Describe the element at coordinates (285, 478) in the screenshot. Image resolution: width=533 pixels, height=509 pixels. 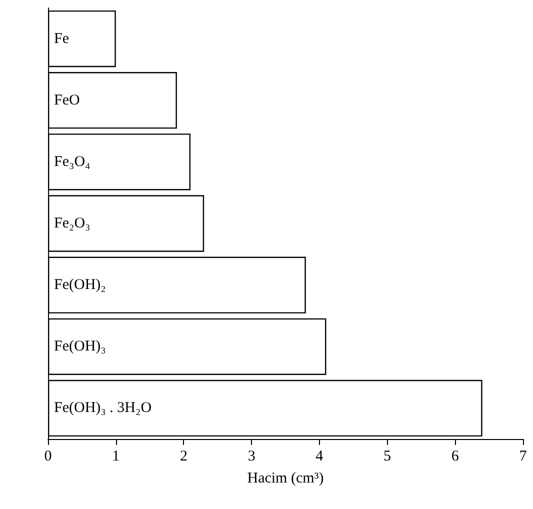
I see `x-axis-title: Hacim (cm³)` at that location.